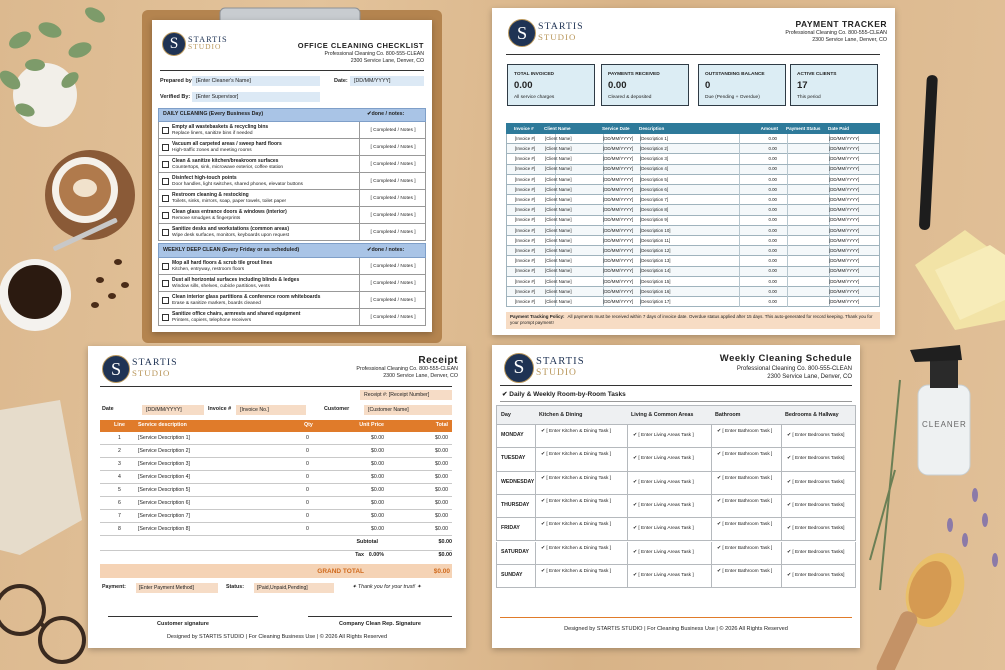 The height and width of the screenshot is (670, 1005). What do you see at coordinates (885, 485) in the screenshot?
I see `greenery` at bounding box center [885, 485].